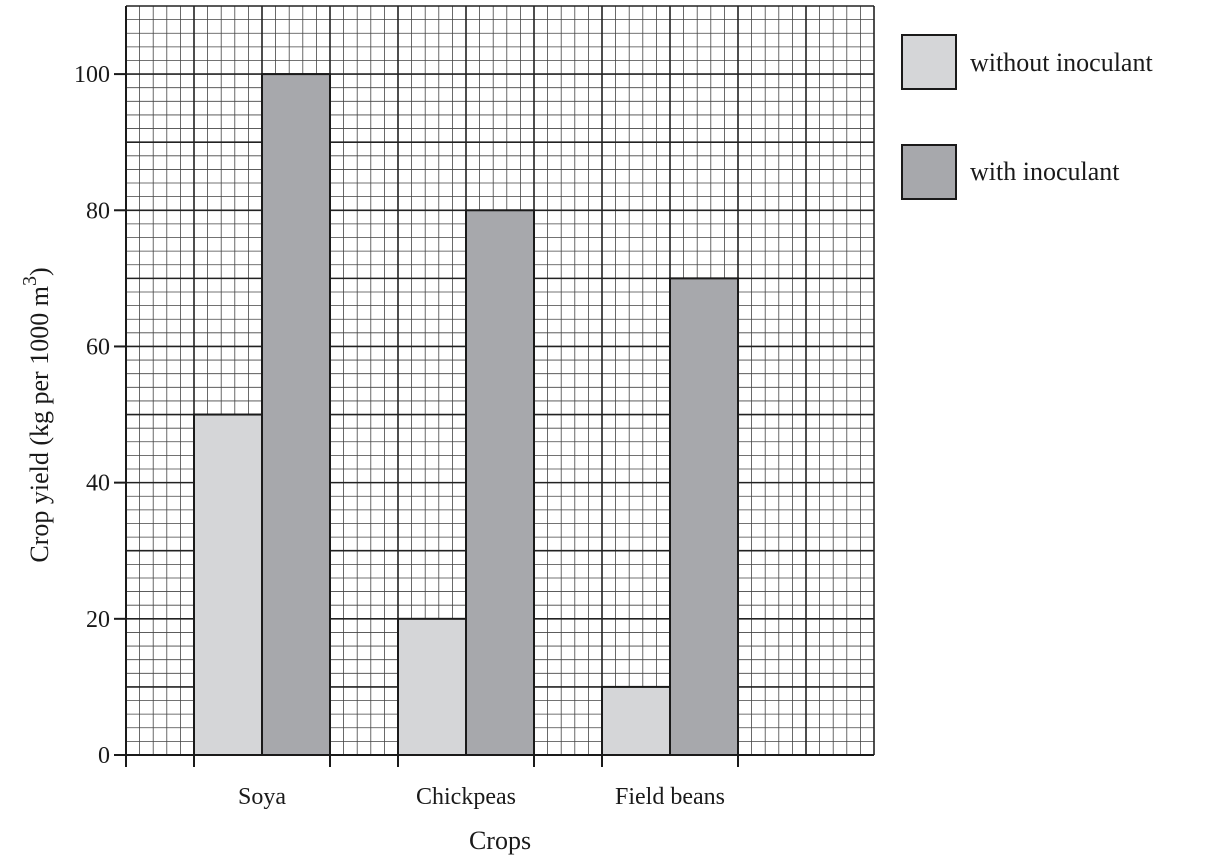 This screenshot has height=863, width=1205. I want to click on y-axis-title: Crop yield (kg per 1000 m3), so click(36, 414).